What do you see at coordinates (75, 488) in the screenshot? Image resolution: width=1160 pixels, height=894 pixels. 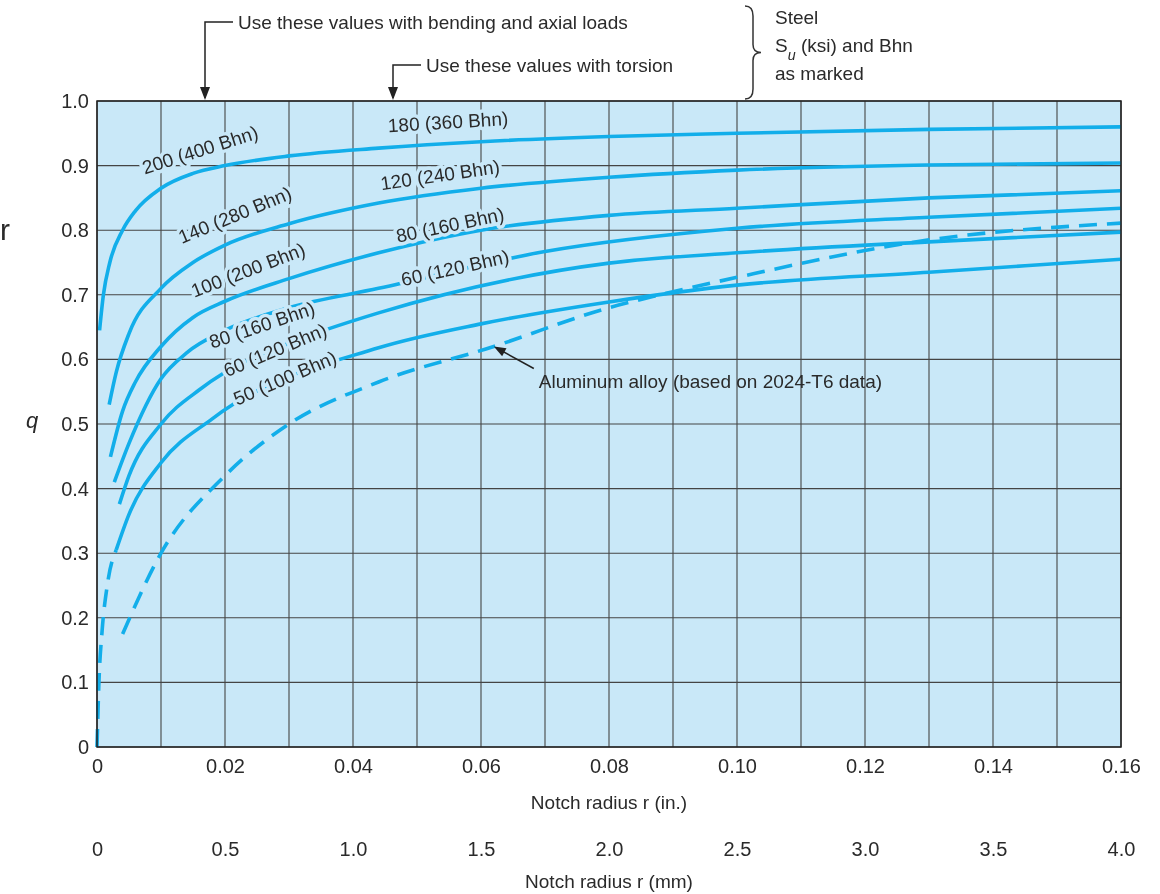 I see `y-tick-label: 0.4` at bounding box center [75, 488].